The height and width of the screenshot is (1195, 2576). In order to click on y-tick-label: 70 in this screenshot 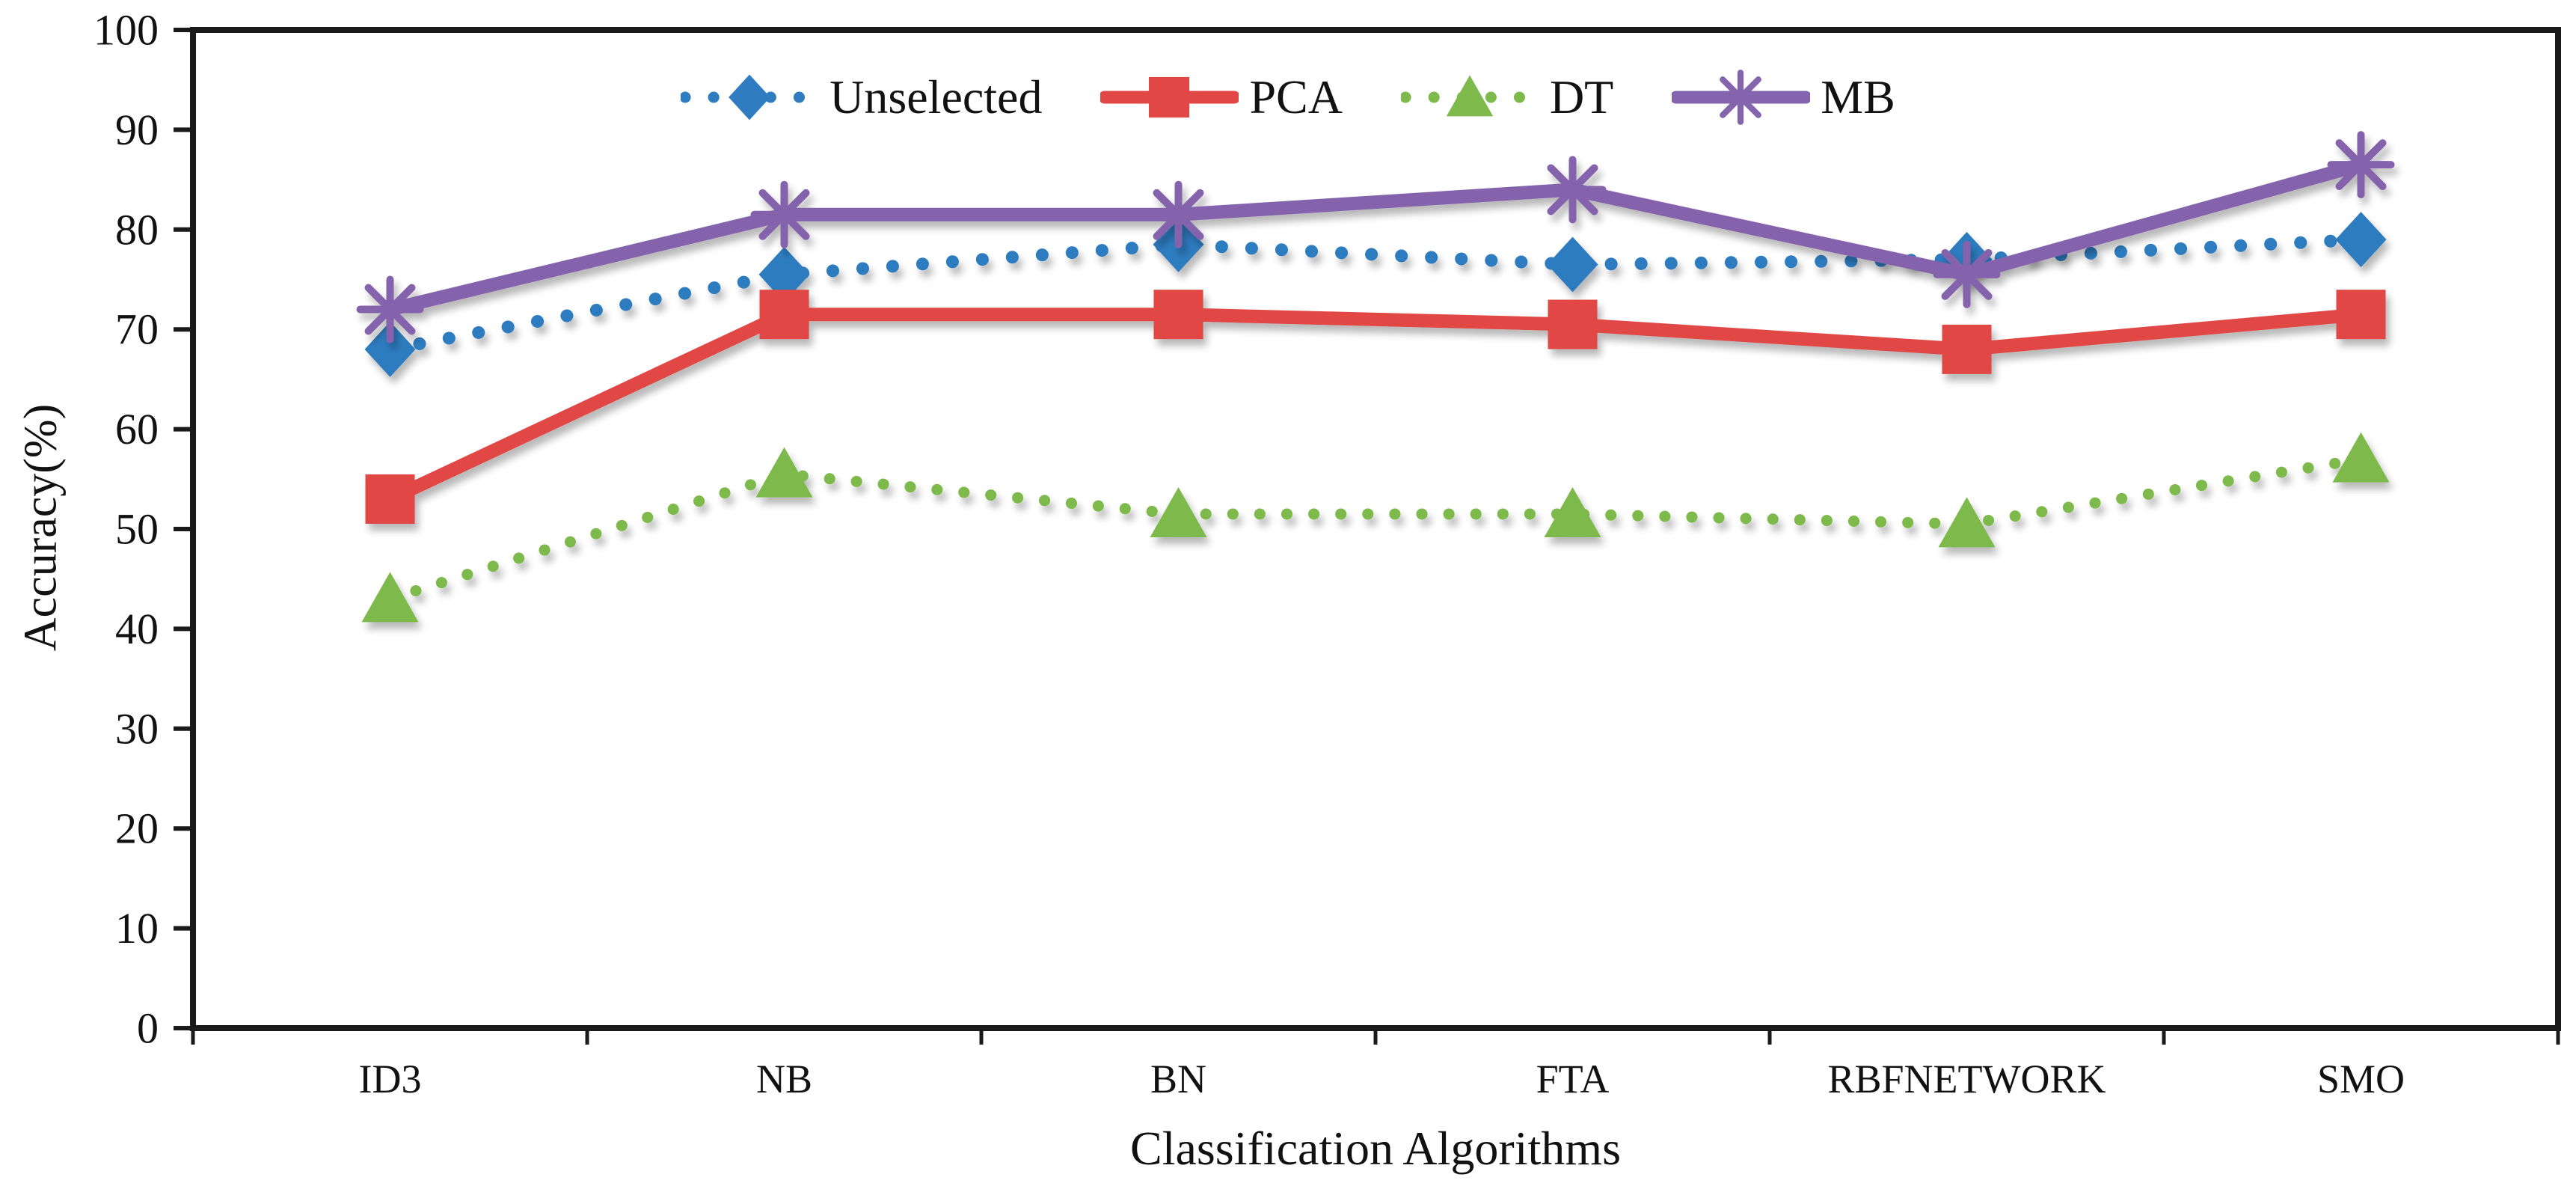, I will do `click(137, 329)`.